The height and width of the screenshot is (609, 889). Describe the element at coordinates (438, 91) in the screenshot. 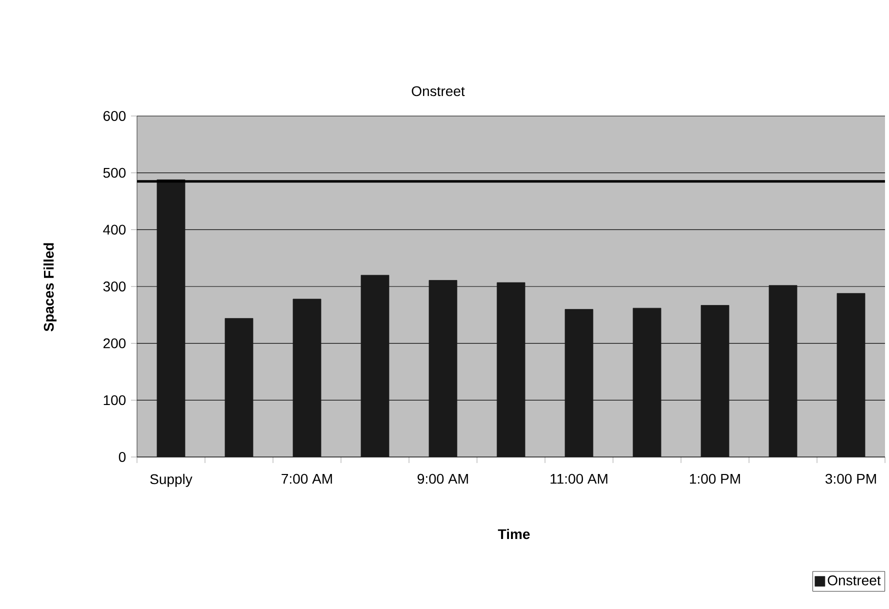

I see `chart-title: Onstreet` at that location.